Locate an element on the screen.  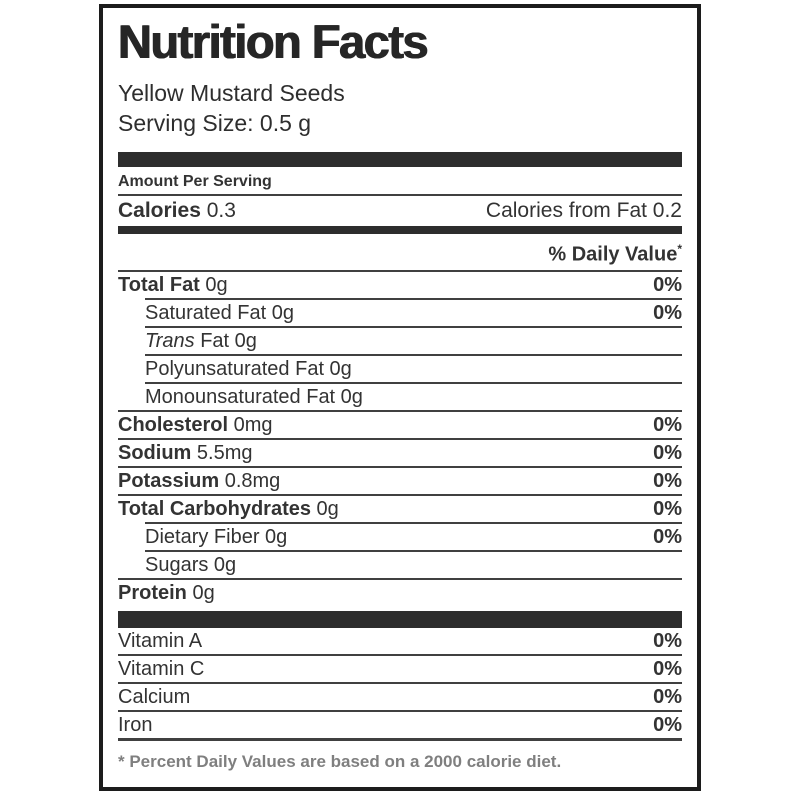
nutrient-amount: 5.5mg is located at coordinates (222, 452).